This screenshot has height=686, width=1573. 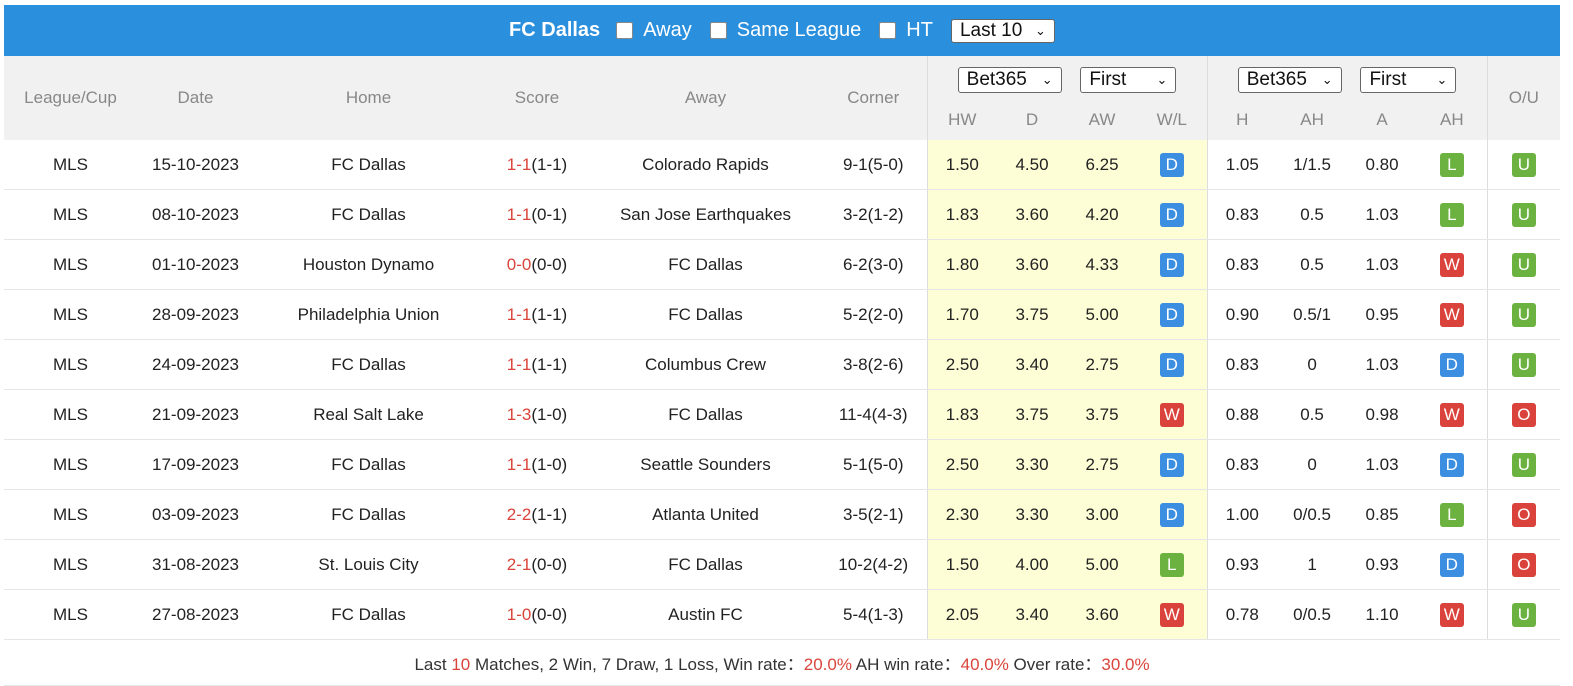 I want to click on score-cell: 2-1(0-0), so click(x=537, y=564).